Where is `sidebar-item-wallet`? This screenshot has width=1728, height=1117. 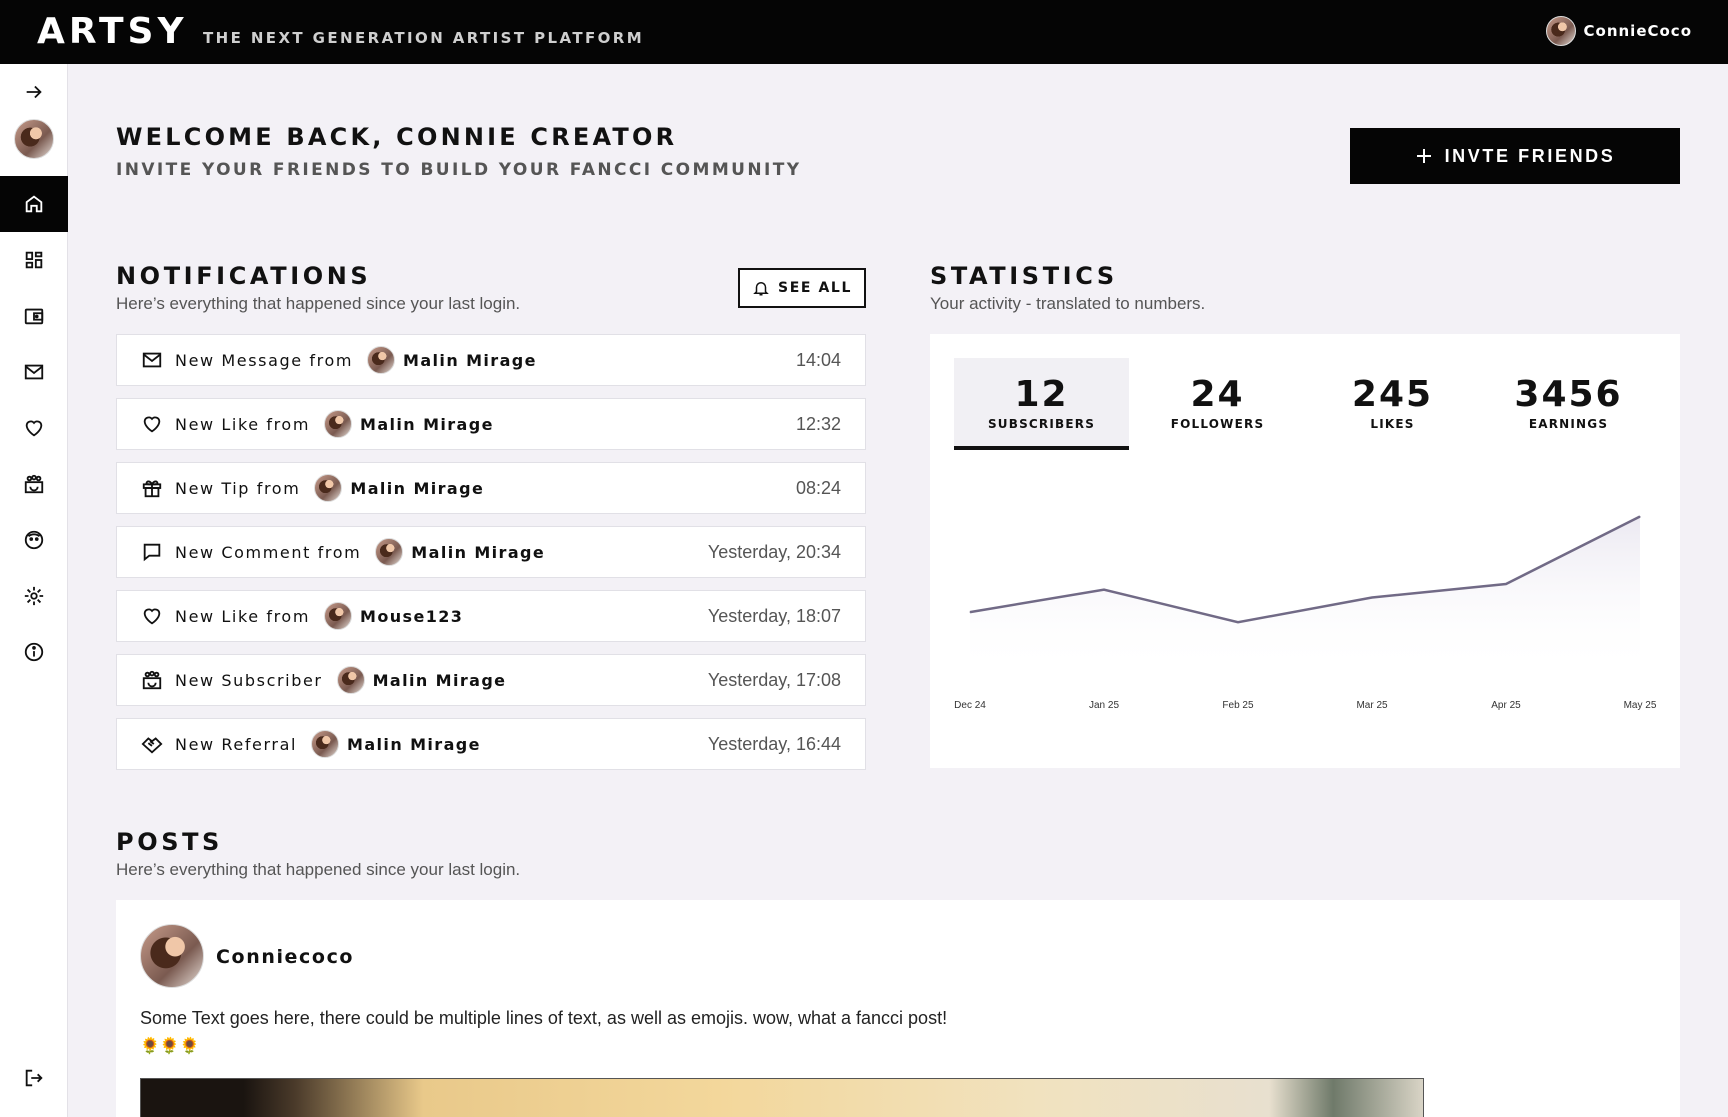 sidebar-item-wallet is located at coordinates (34, 316).